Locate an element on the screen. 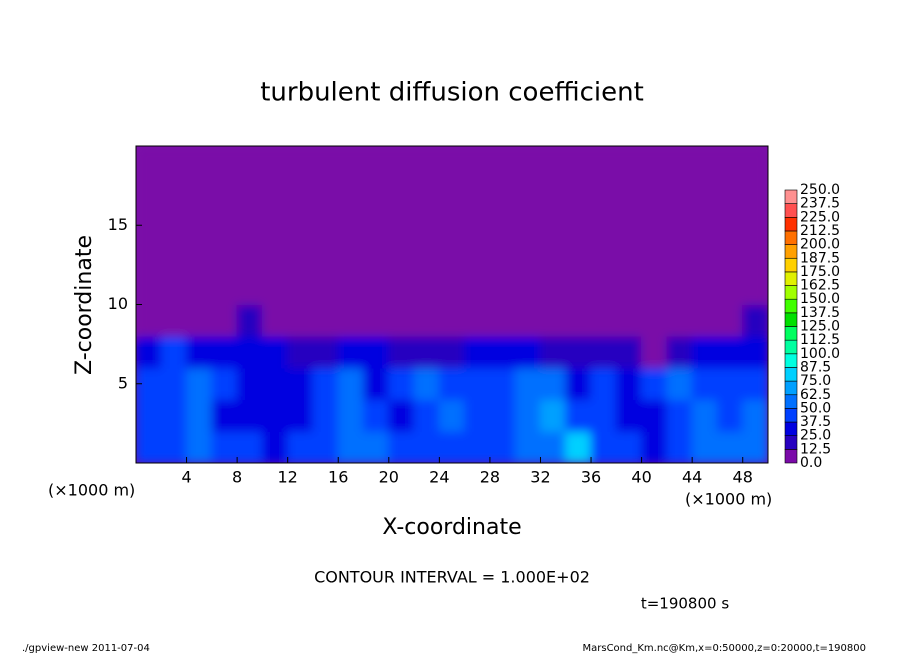  x-tick-label: 48 is located at coordinates (743, 477).